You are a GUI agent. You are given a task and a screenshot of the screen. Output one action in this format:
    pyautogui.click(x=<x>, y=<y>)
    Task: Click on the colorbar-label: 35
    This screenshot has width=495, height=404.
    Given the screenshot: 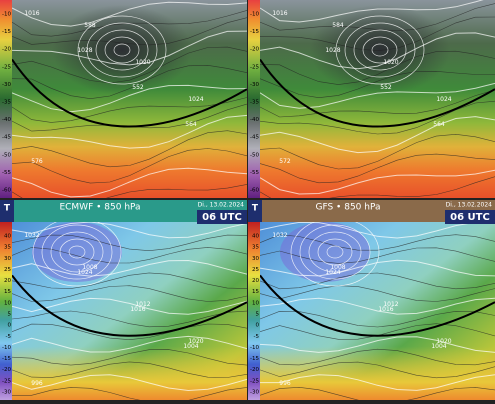 What is the action you would take?
    pyautogui.click(x=7, y=248)
    